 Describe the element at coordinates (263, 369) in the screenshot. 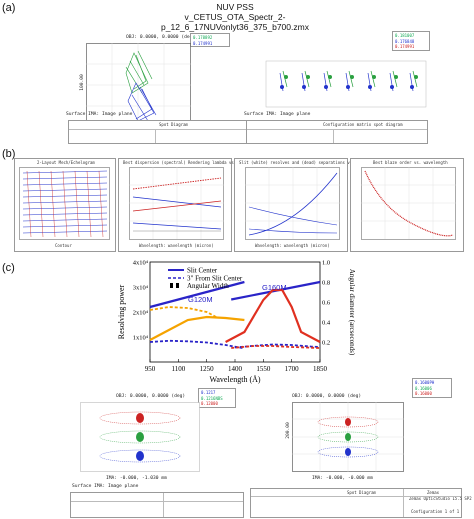

I see `x-tick-label-4: 1550` at that location.